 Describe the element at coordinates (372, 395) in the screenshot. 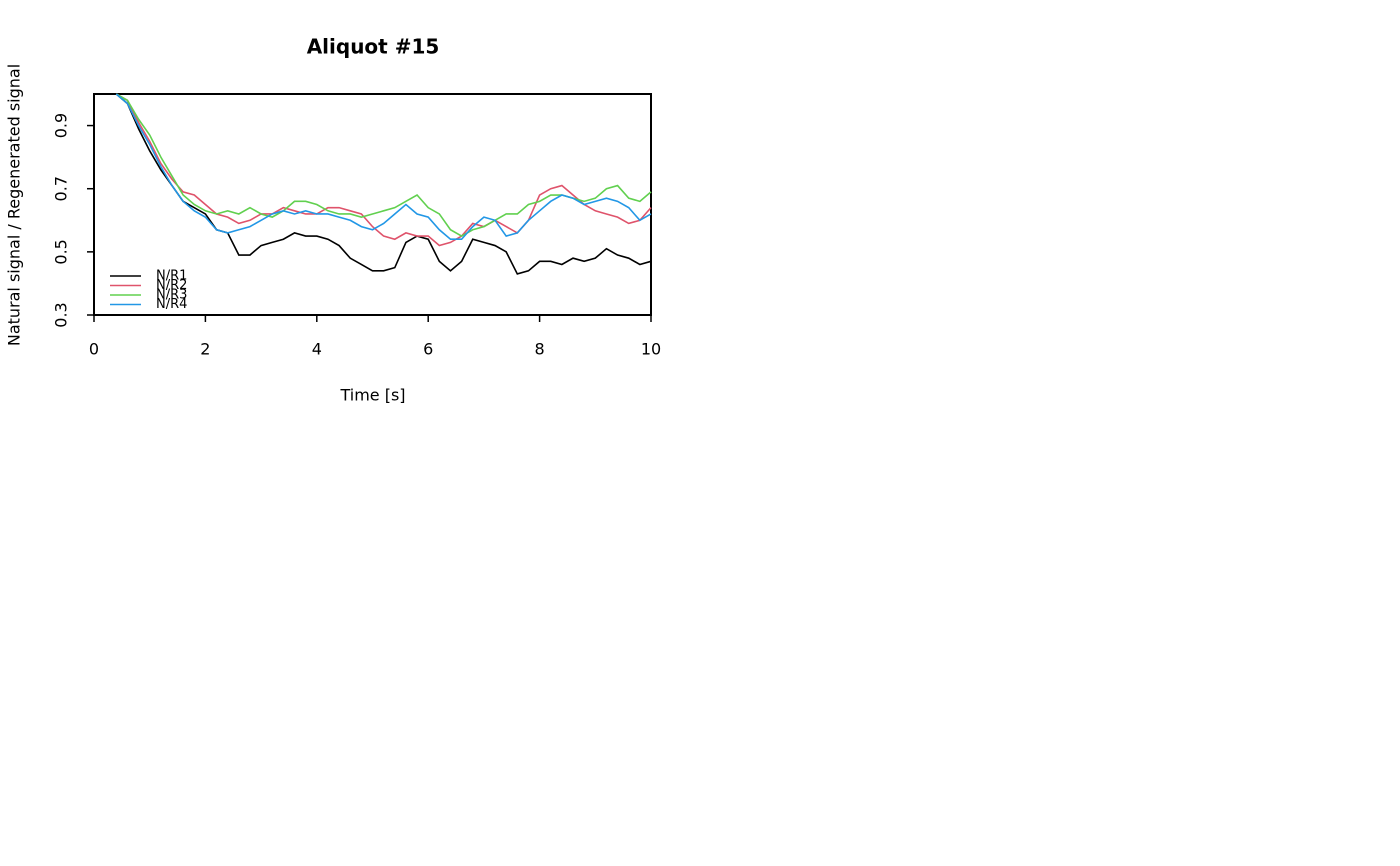

I see `x-axis-label: Time [s]` at that location.